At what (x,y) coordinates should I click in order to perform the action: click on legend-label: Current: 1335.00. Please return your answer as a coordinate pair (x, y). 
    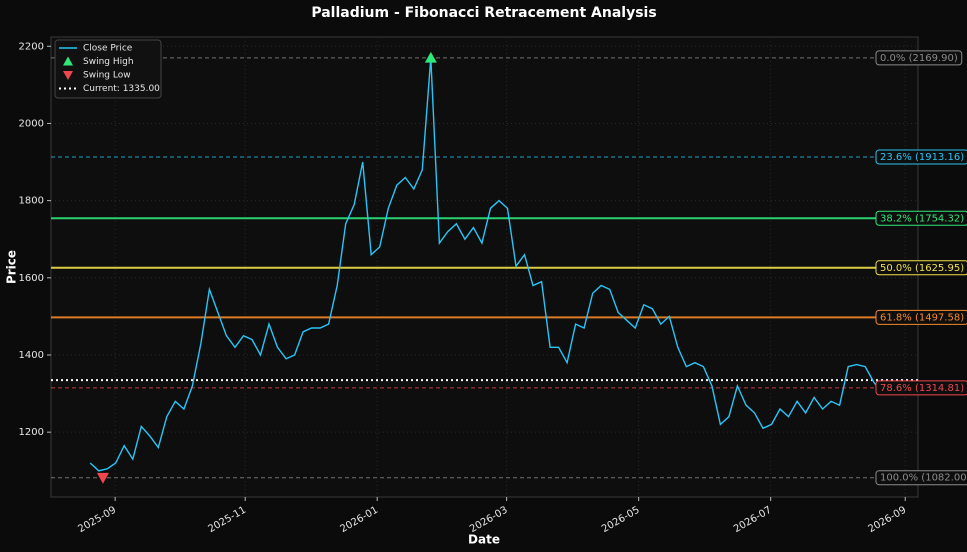
    Looking at the image, I should click on (121, 89).